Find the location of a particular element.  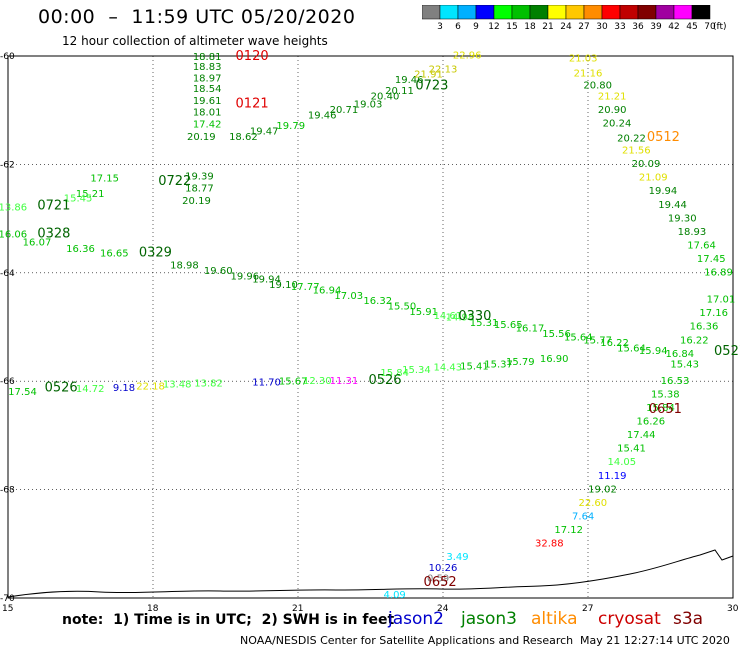

swh-observation: 16.26 is located at coordinates (651, 422).